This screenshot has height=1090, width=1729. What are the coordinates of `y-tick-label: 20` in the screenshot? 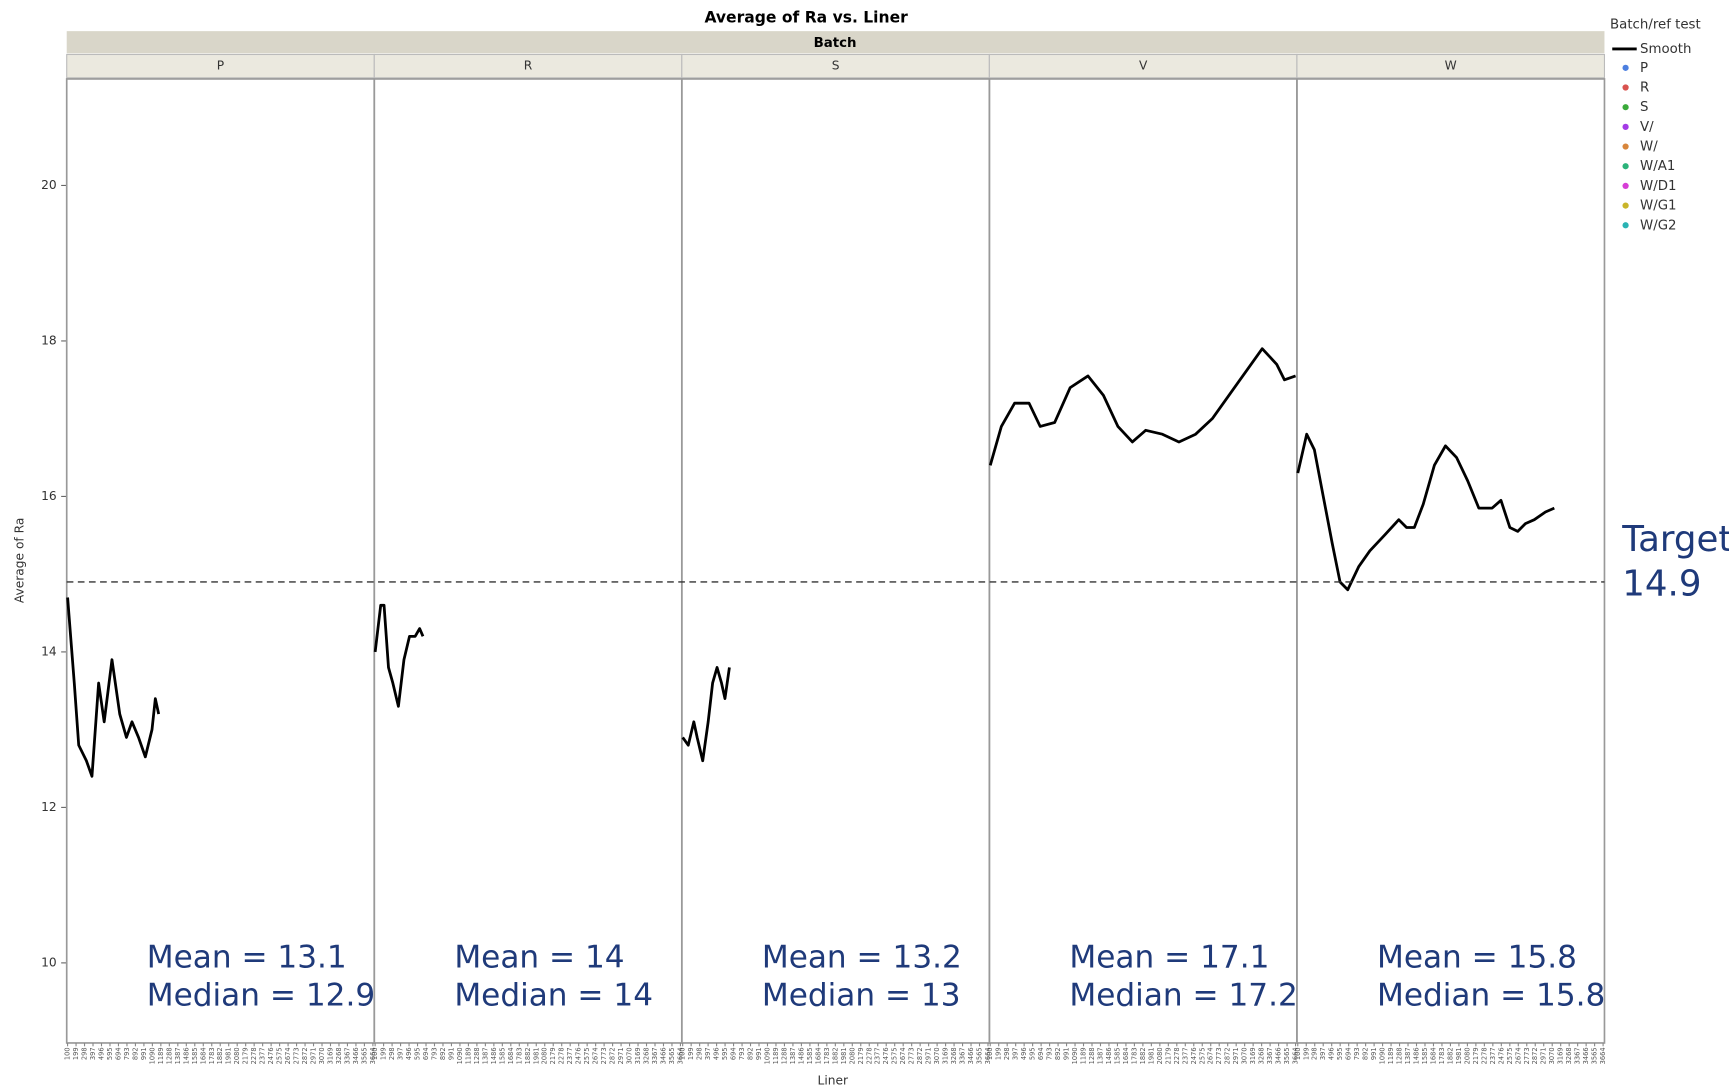 It's located at (49, 185).